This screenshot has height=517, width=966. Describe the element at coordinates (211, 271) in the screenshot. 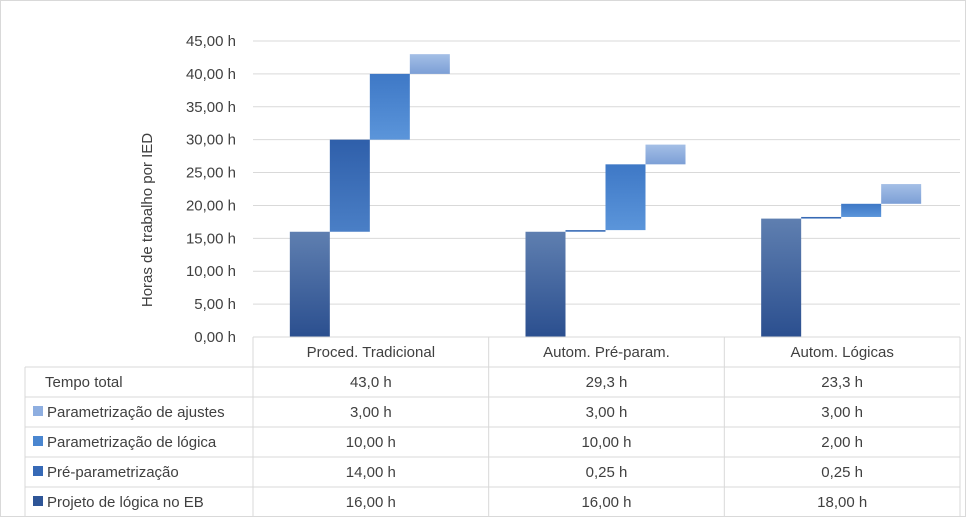

I see `y-tick-label: 10,00 h` at that location.